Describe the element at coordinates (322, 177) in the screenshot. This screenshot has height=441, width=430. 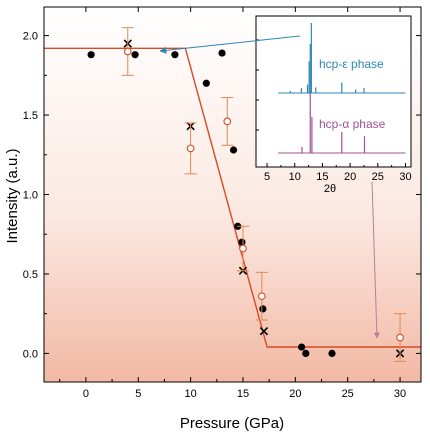
I see `inset-x-tick-label: 15` at that location.